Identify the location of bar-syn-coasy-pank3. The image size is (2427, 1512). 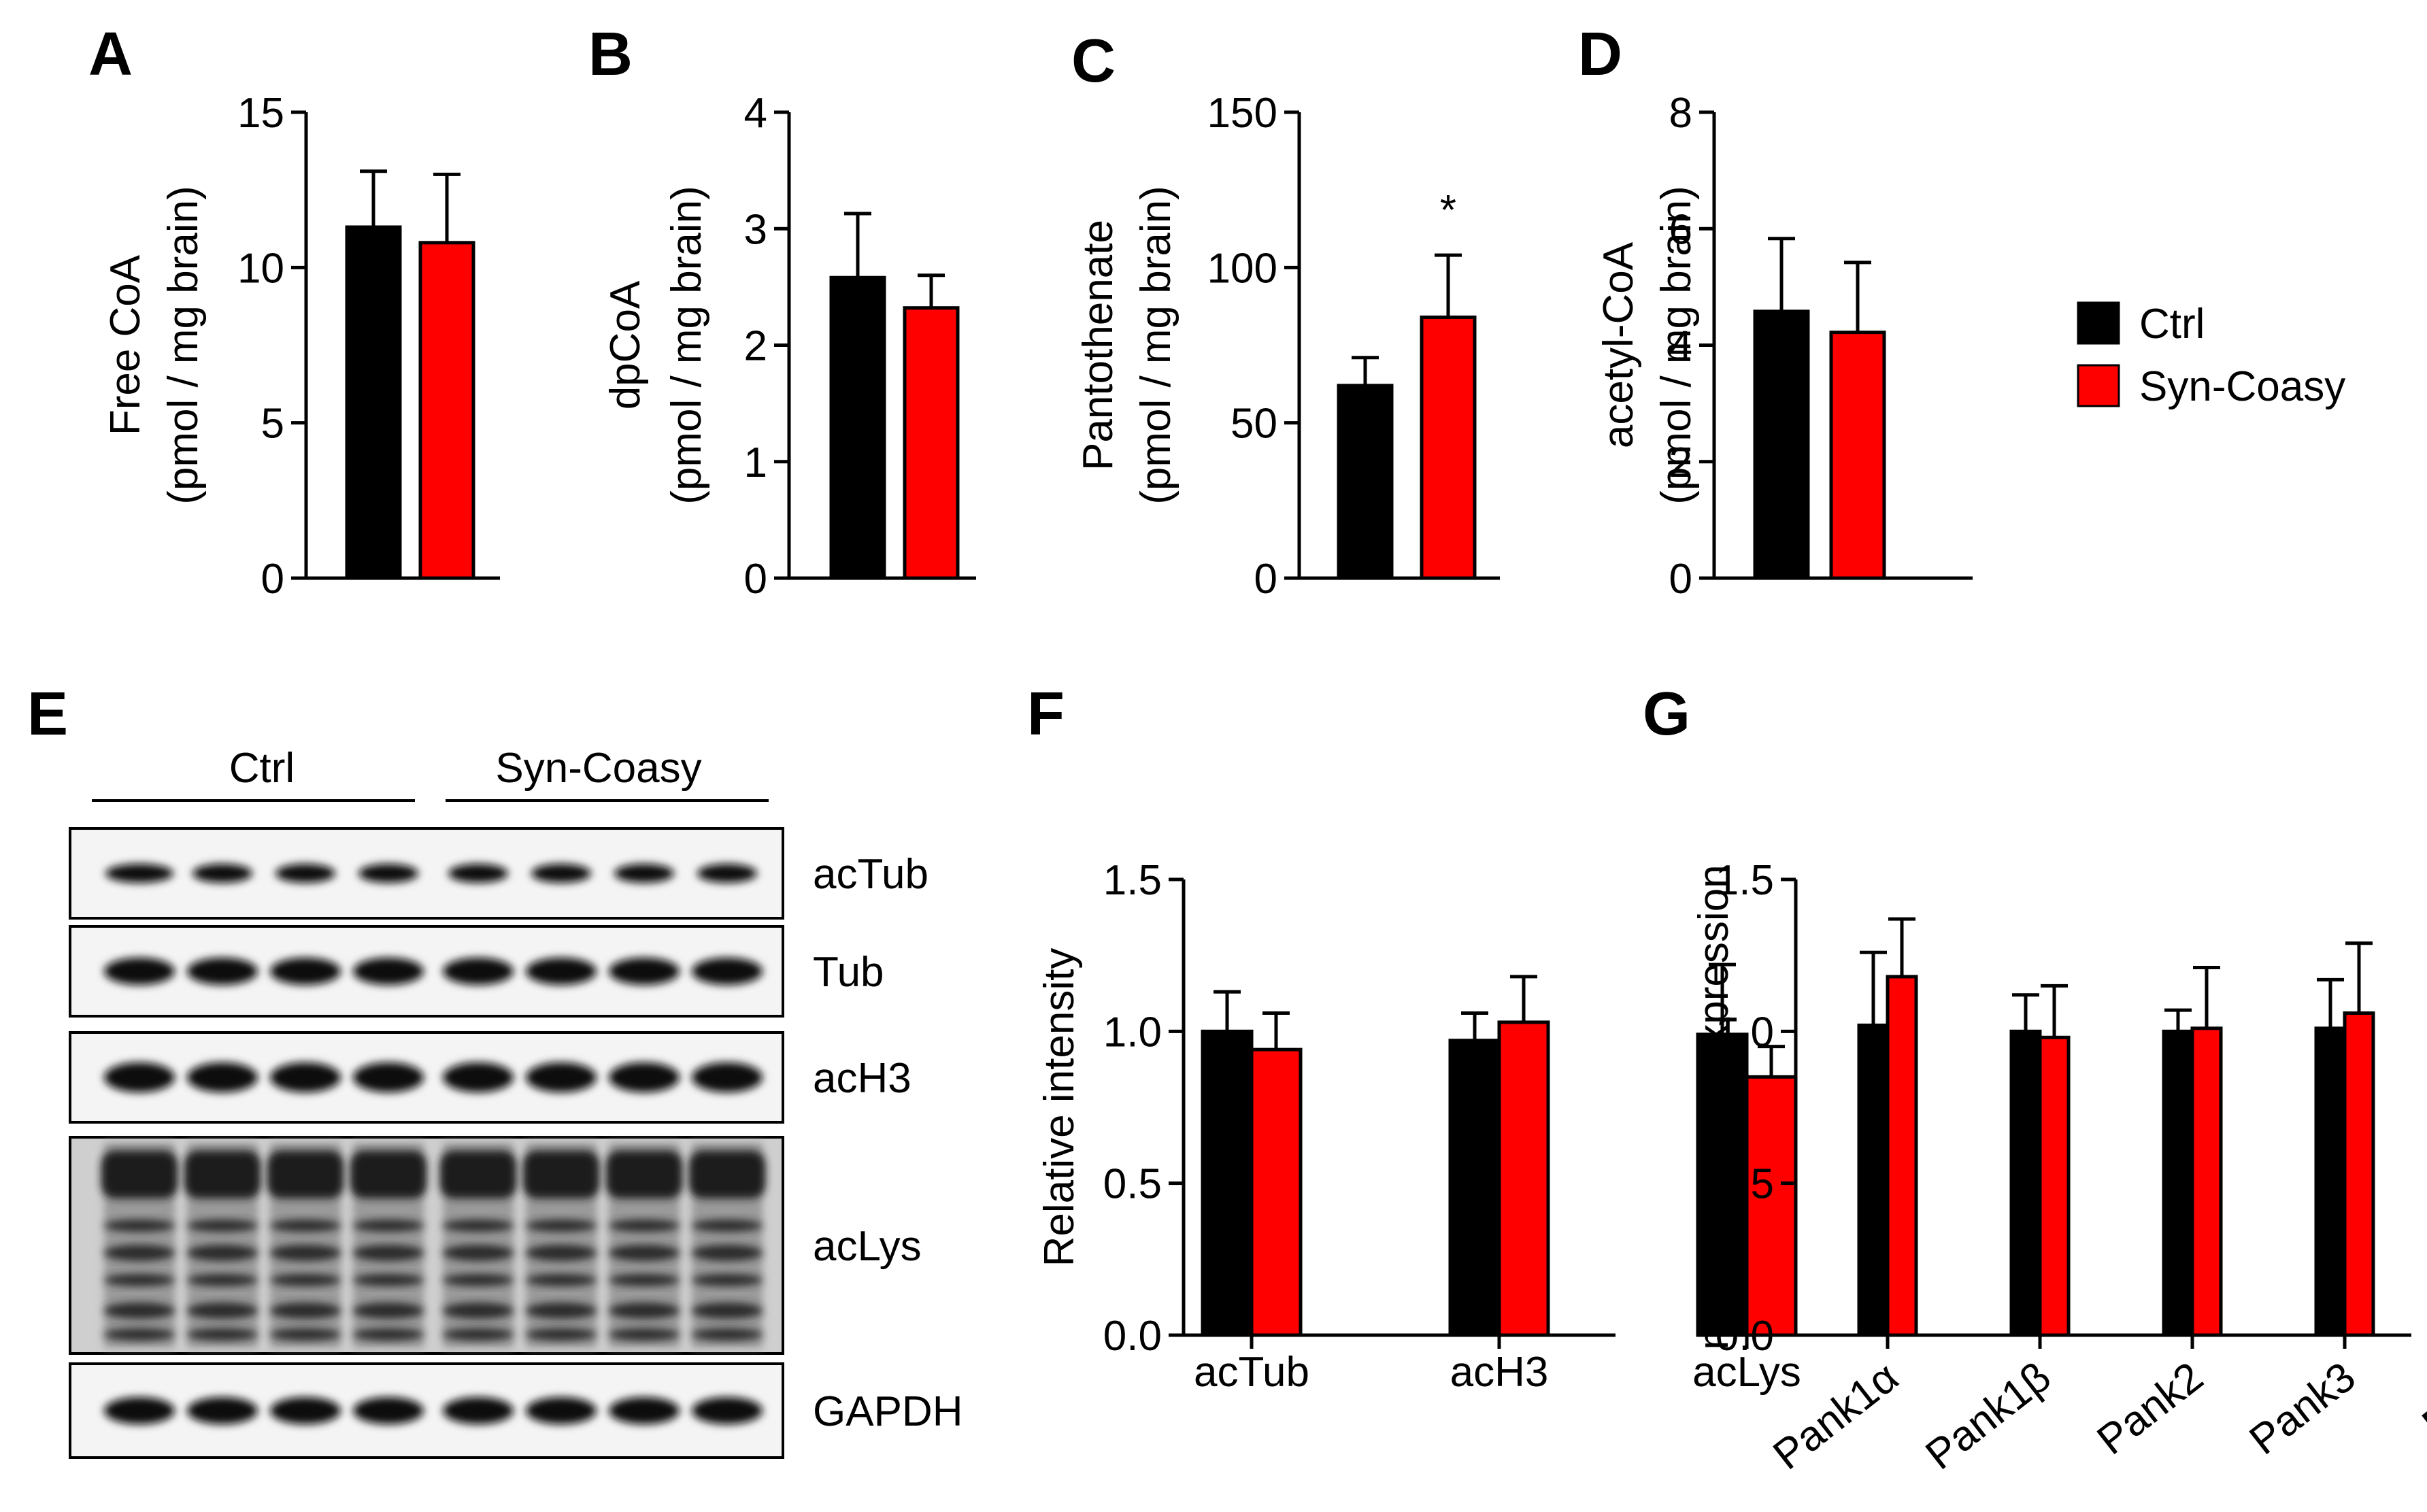
(2359, 1174).